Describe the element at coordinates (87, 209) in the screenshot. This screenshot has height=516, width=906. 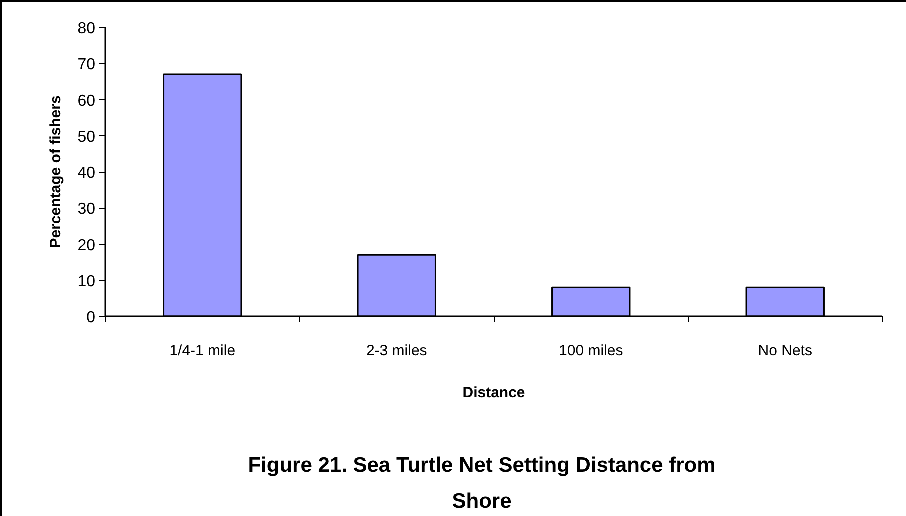
I see `y-tick-label: 30` at that location.